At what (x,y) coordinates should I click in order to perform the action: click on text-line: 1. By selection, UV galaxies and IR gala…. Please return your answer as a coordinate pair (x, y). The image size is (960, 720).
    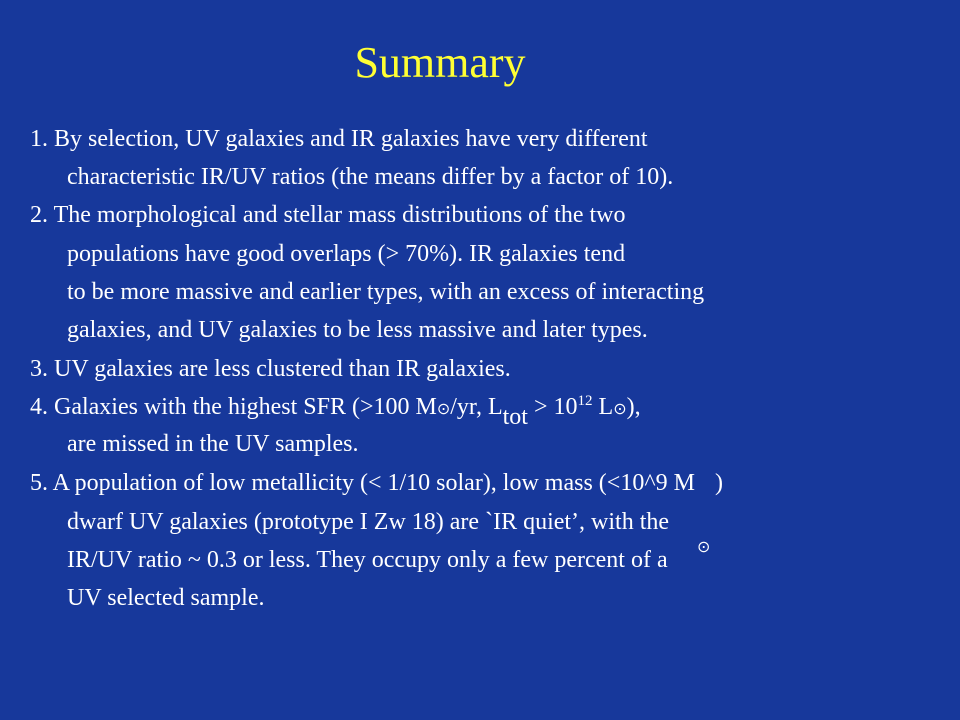
    Looking at the image, I should click on (339, 139).